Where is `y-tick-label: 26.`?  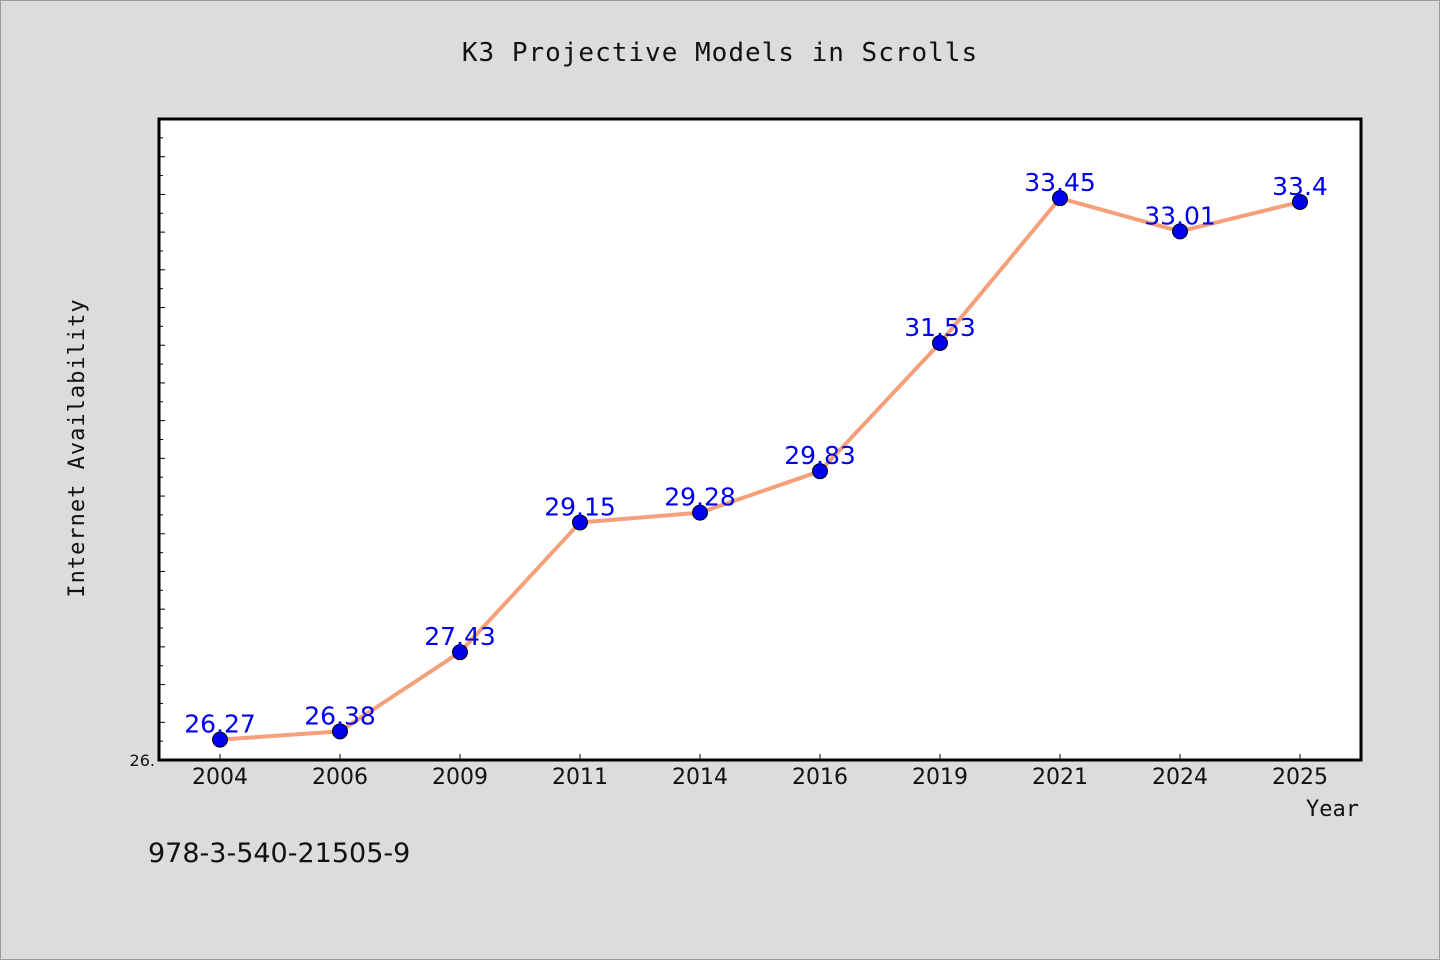
y-tick-label: 26. is located at coordinates (142, 760).